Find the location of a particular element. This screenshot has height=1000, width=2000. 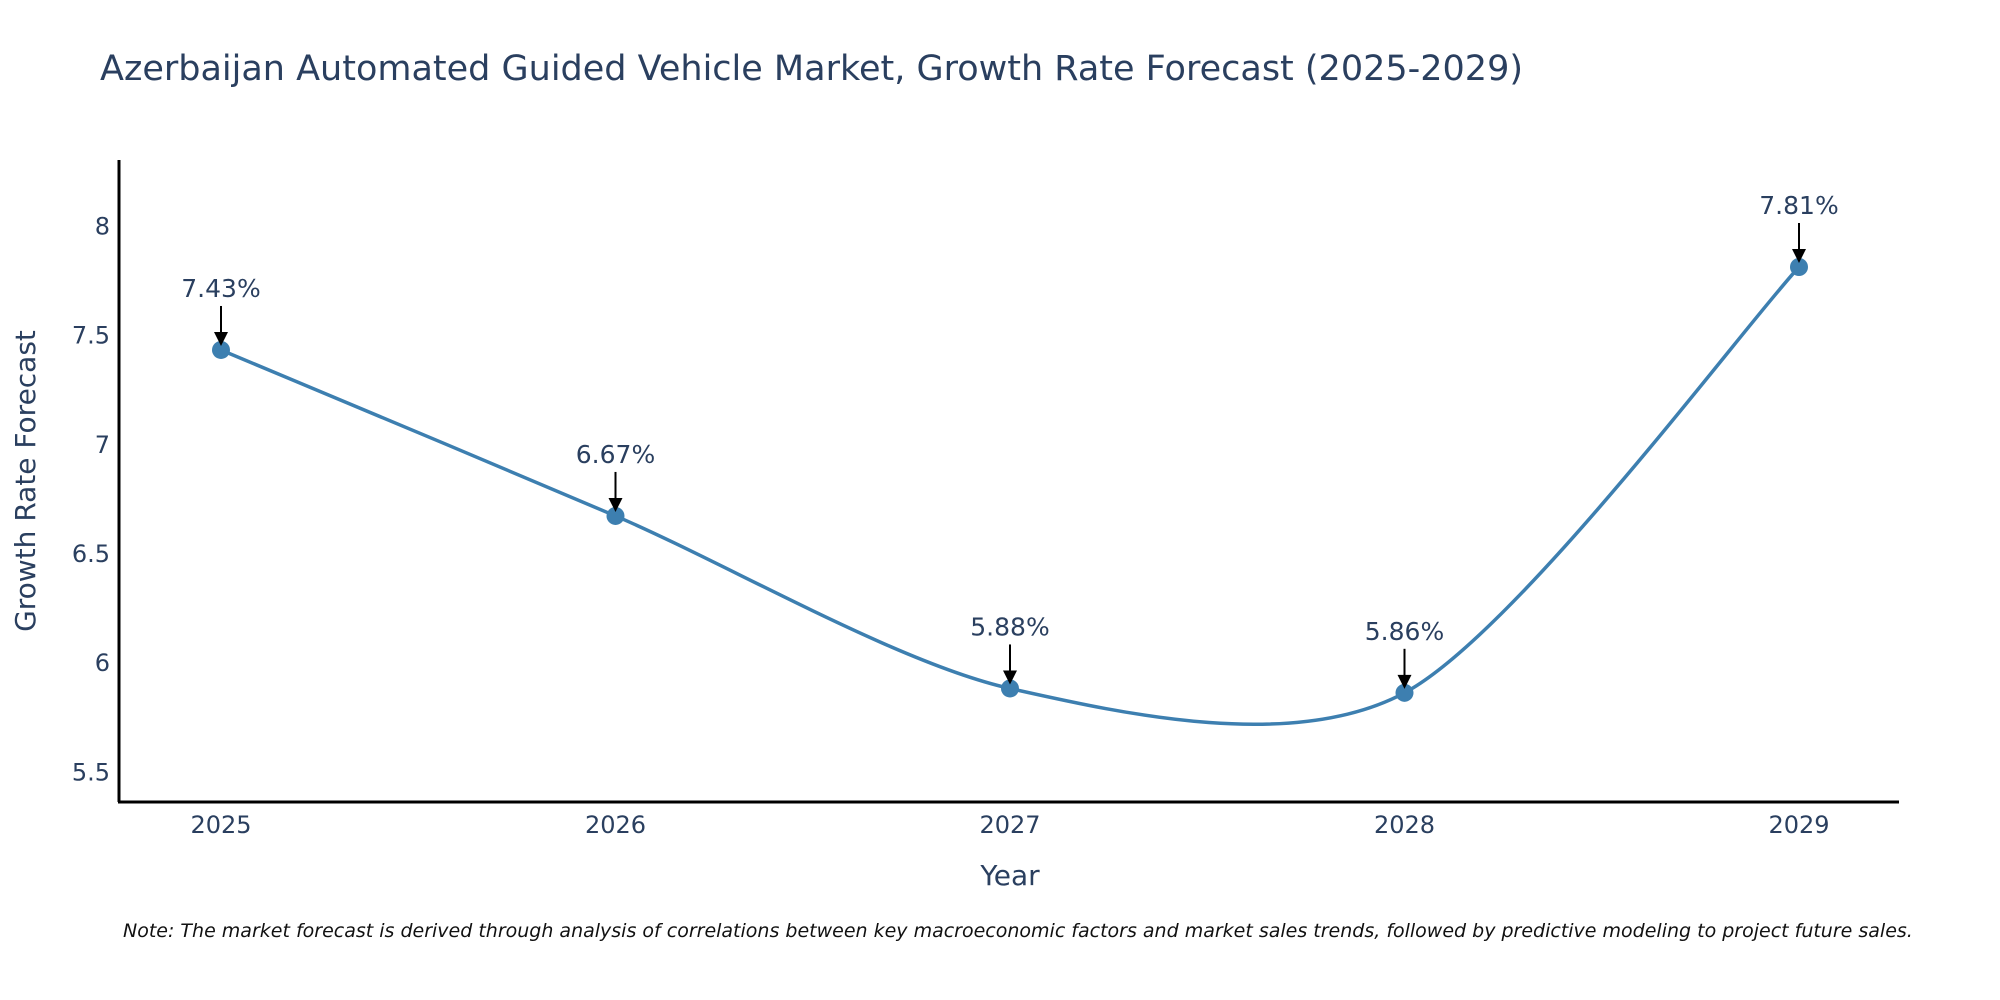

y-axis-title: Growth Rate Forecast is located at coordinates (25, 481).